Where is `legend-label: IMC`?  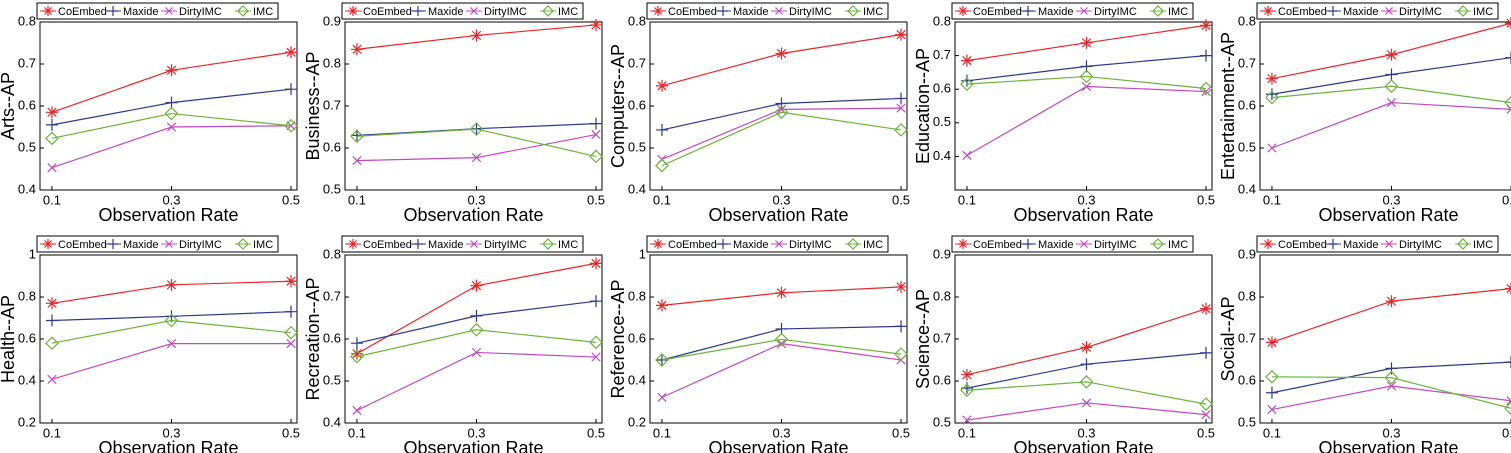 legend-label: IMC is located at coordinates (1483, 245).